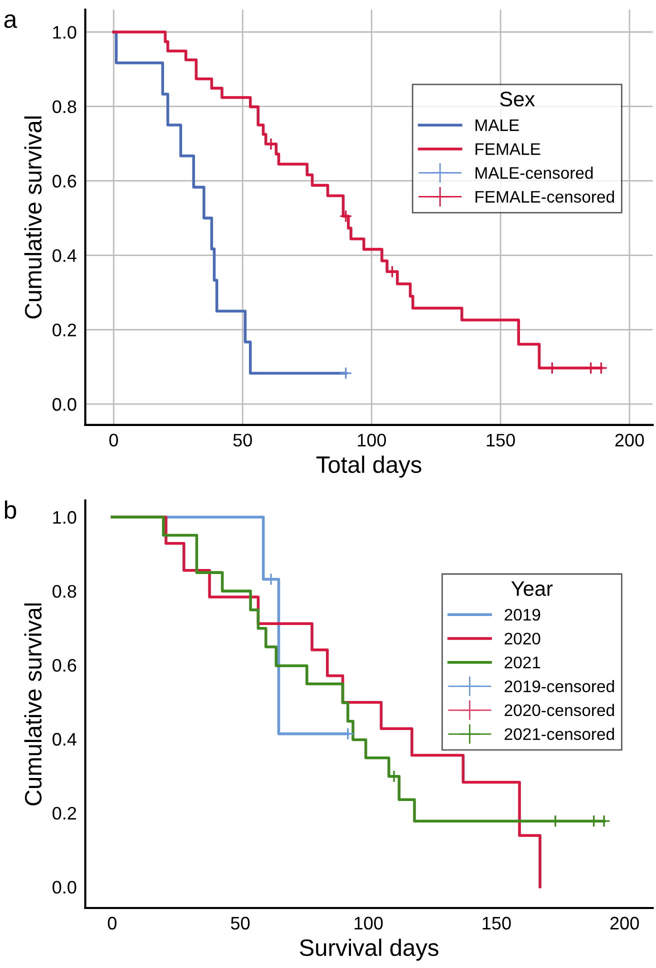 The height and width of the screenshot is (968, 656). What do you see at coordinates (522, 662) in the screenshot?
I see `legend-label: 2021` at bounding box center [522, 662].